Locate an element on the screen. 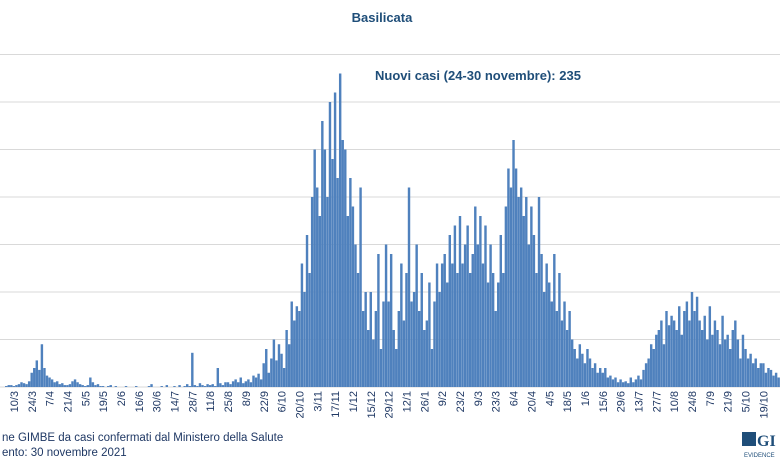 Image resolution: width=780 pixels, height=470 pixels. x-tick-label: 13/7 is located at coordinates (640, 401).